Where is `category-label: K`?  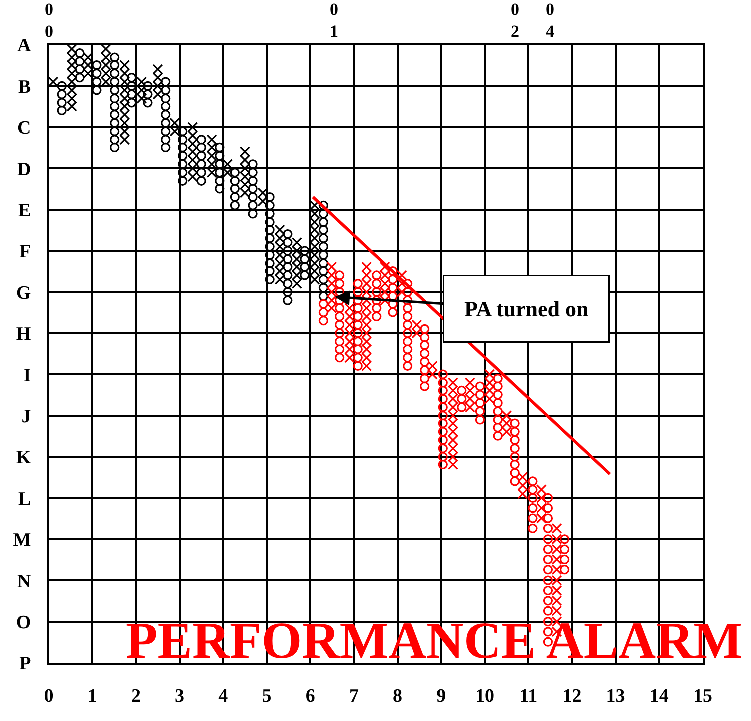 category-label: K is located at coordinates (24, 458).